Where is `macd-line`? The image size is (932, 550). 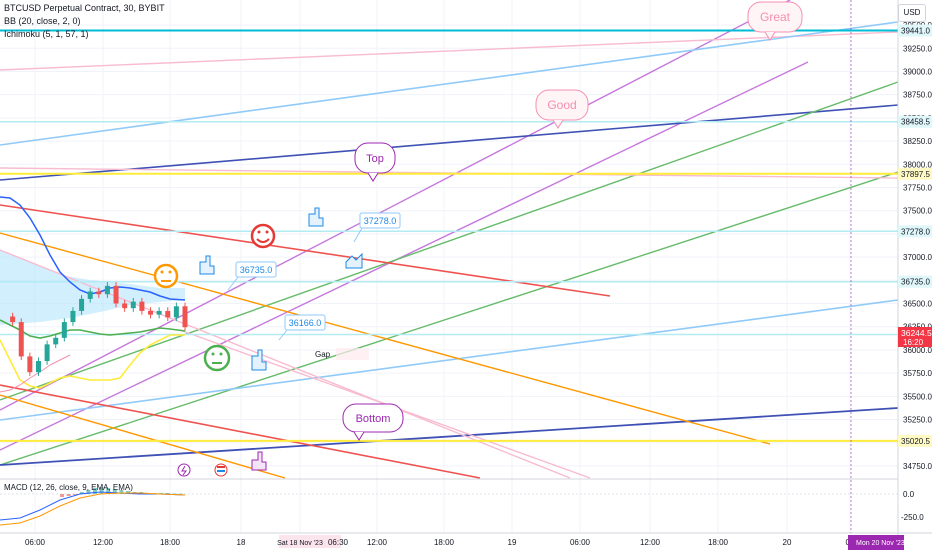
macd-line is located at coordinates (93, 506).